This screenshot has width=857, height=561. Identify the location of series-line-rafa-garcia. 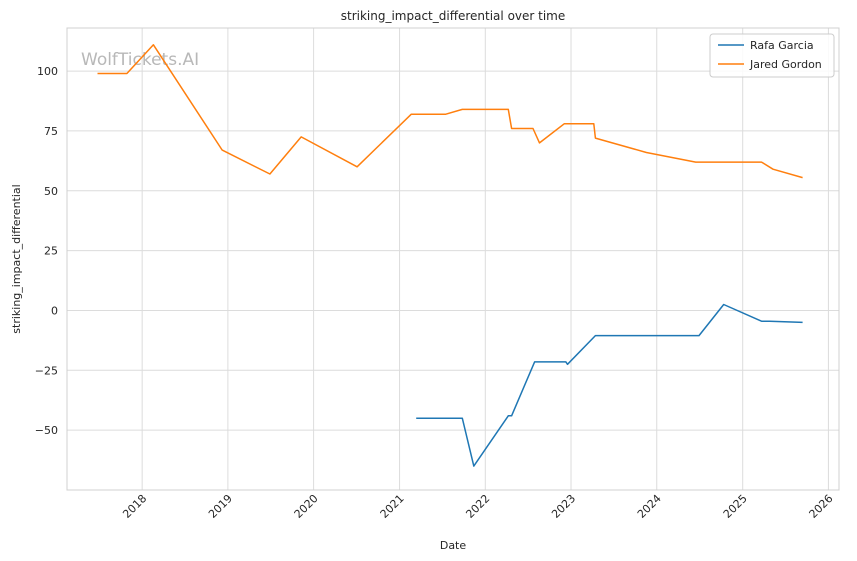
(609, 385).